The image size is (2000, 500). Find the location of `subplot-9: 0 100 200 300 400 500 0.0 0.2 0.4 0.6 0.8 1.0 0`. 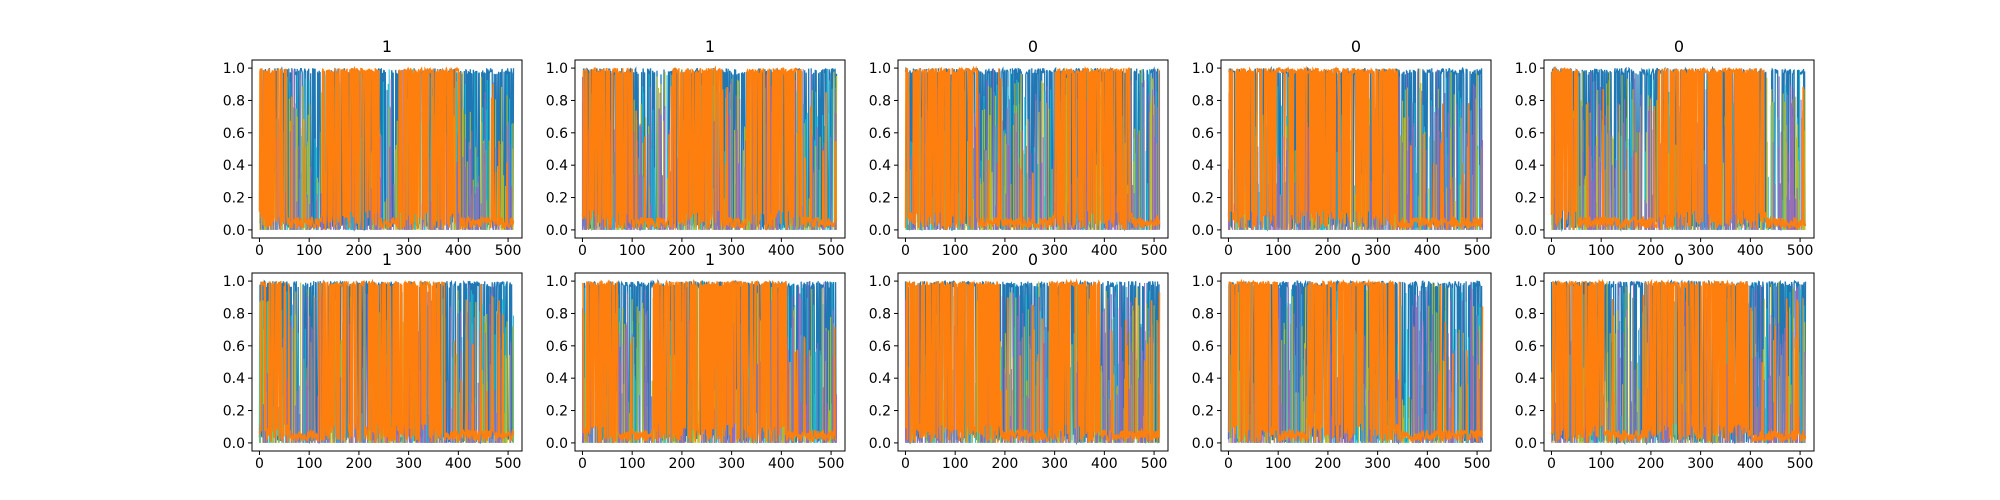

subplot-9: 0 100 200 300 400 500 0.0 0.2 0.4 0.6 0.8 1.0 0 is located at coordinates (1342, 361).